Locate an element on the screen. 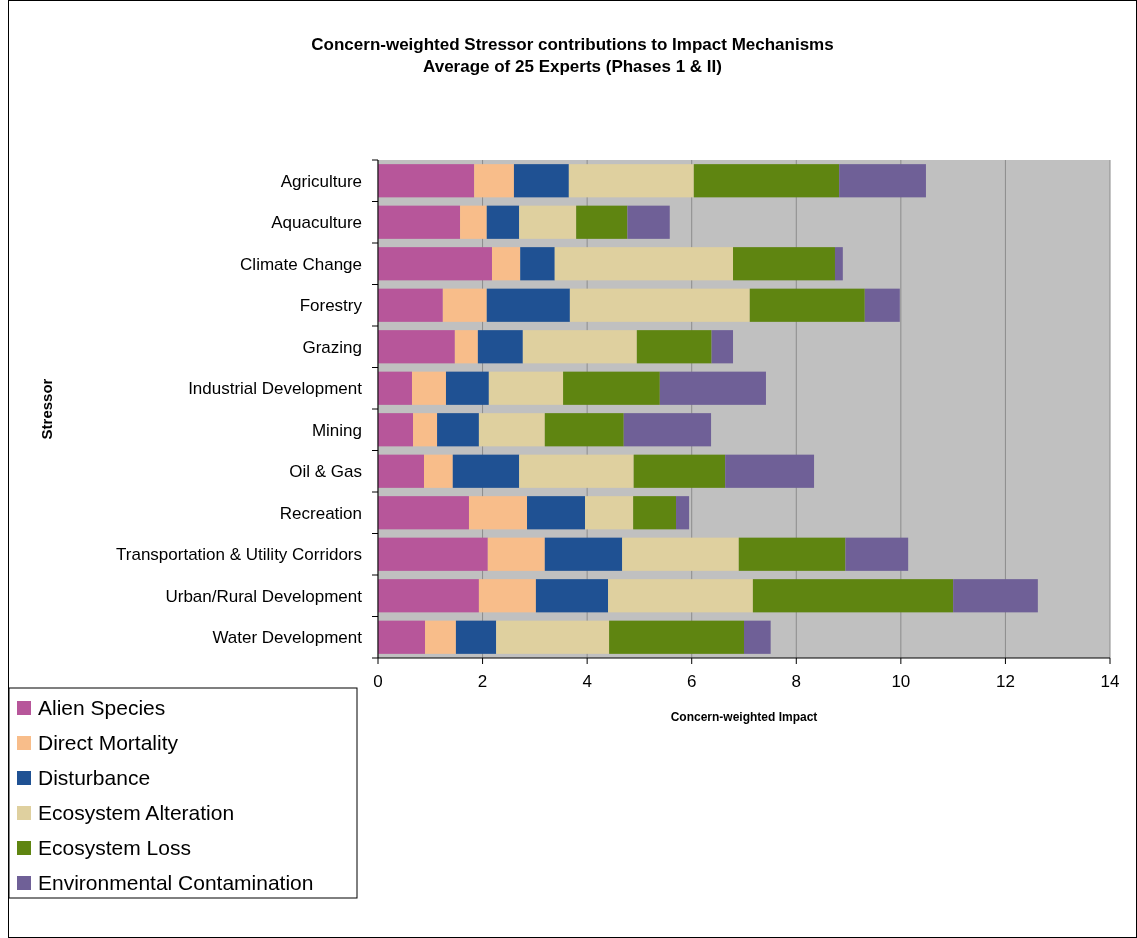 The width and height of the screenshot is (1137, 938). y-tick-label: Climate Change is located at coordinates (301, 264).